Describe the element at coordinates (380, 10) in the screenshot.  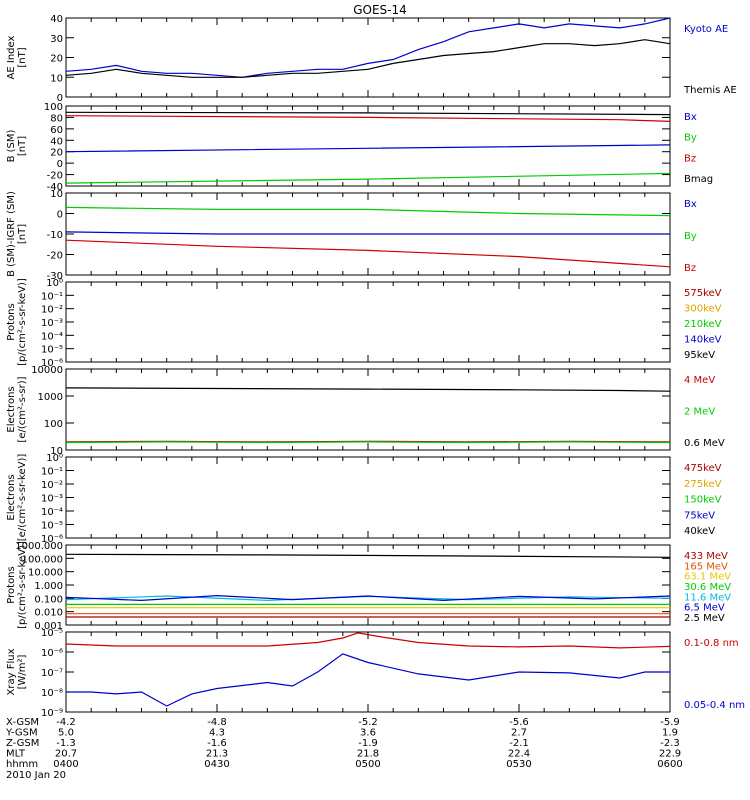
I see `plot-title: GOES-14` at that location.